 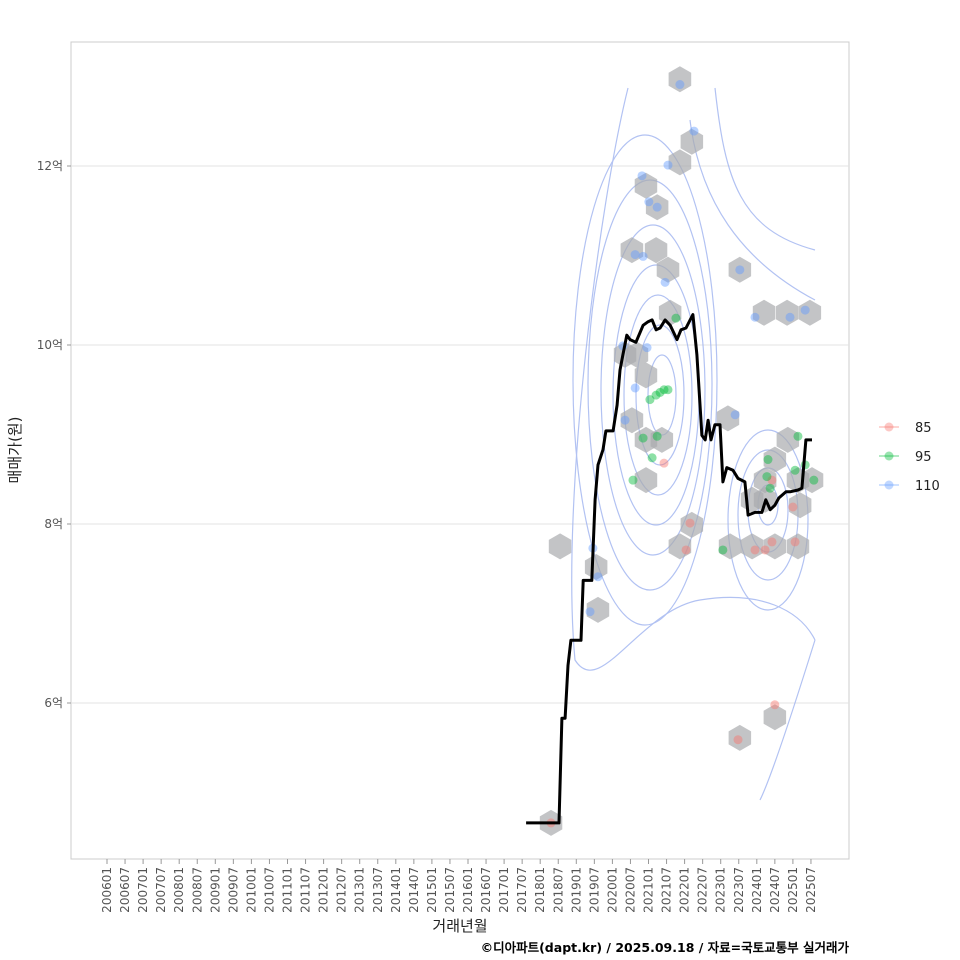 I want to click on x-tick-label: 201407, so click(x=414, y=890).